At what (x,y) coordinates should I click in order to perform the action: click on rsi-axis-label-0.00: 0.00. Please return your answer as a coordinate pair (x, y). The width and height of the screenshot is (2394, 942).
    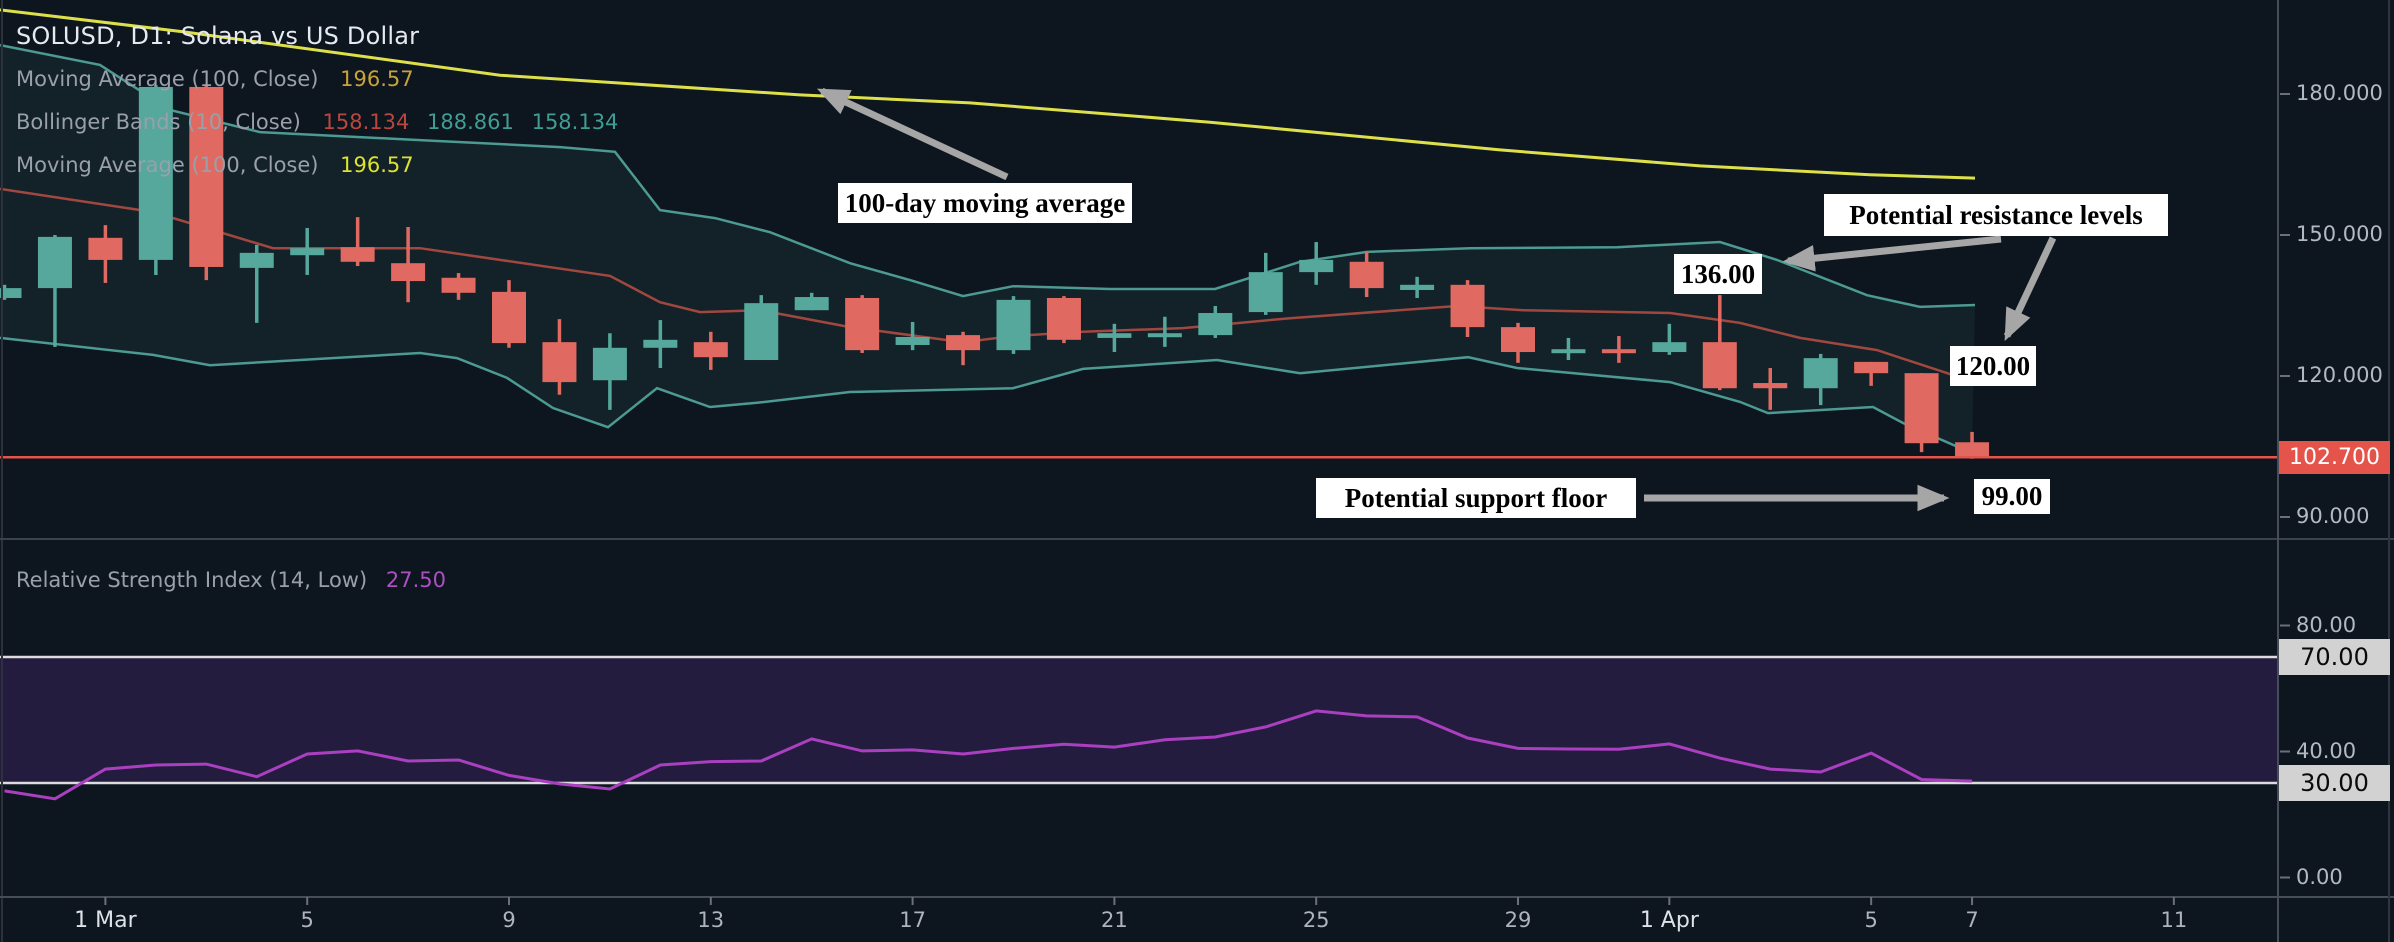
    Looking at the image, I should click on (2319, 876).